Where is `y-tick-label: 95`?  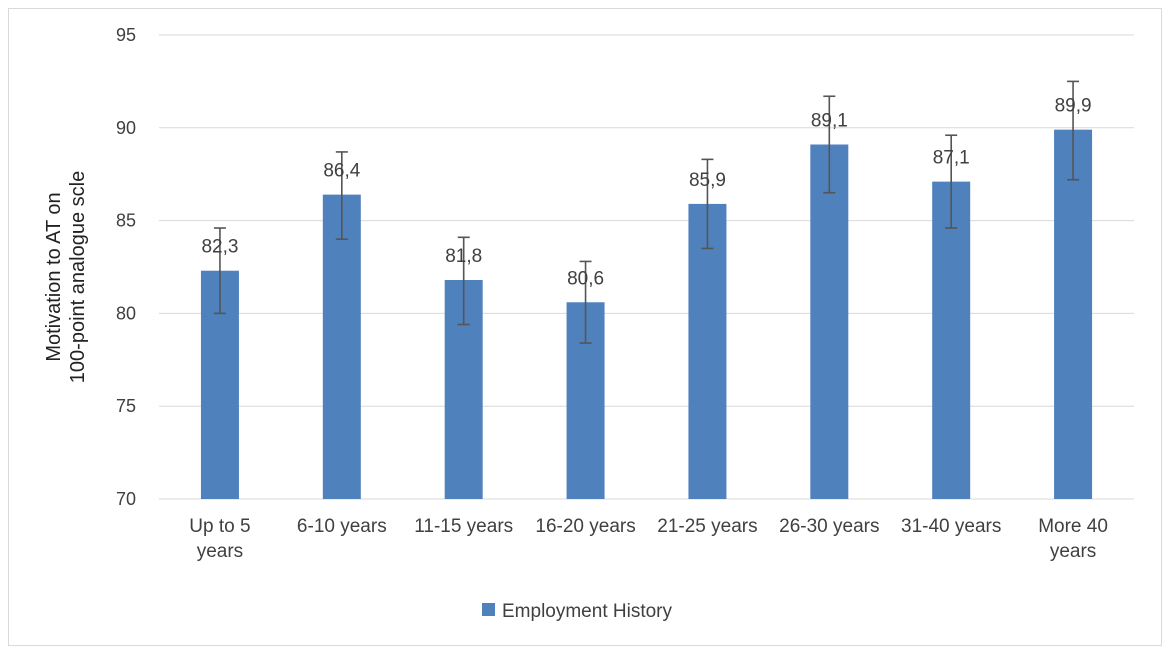
y-tick-label: 95 is located at coordinates (126, 35).